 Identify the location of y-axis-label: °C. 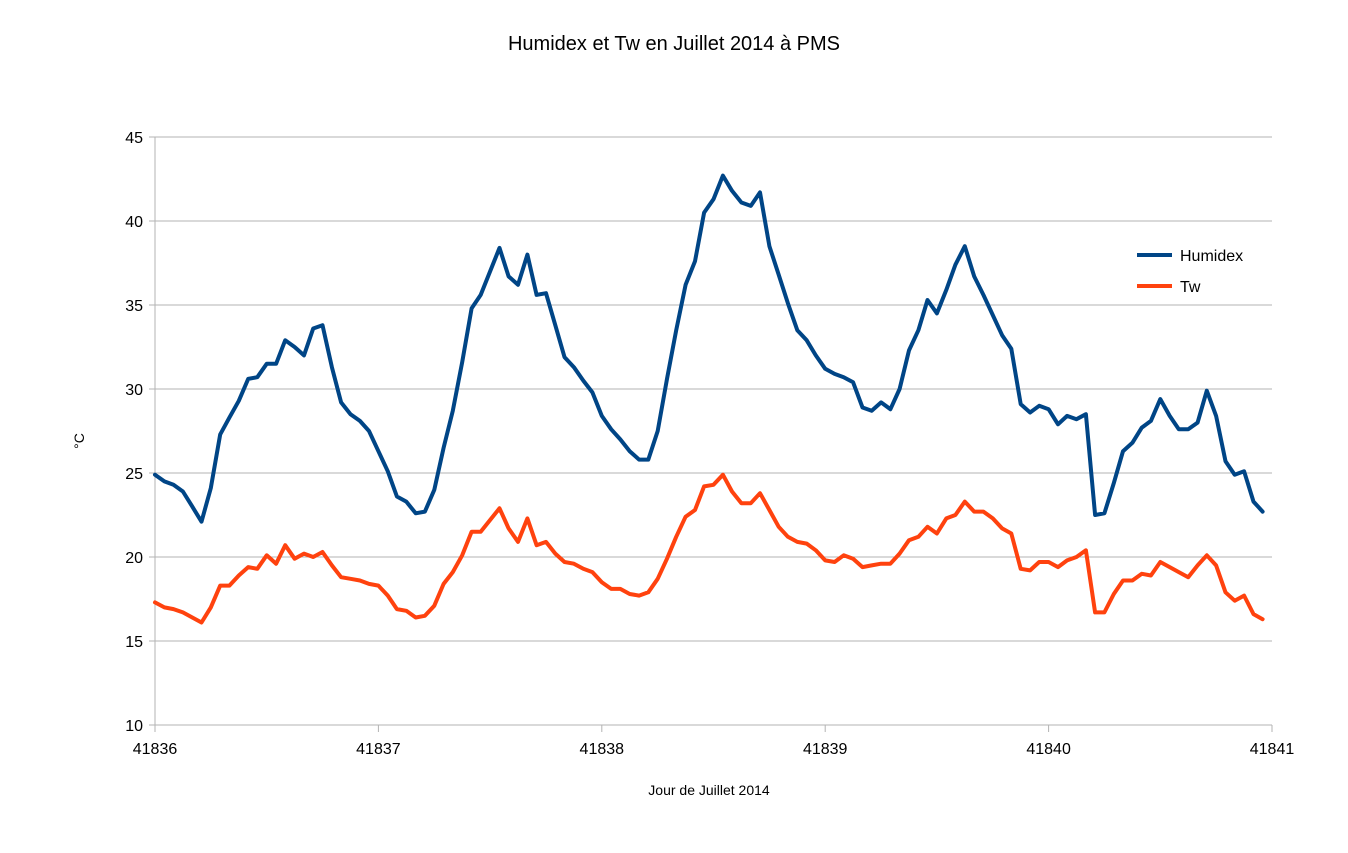
(79, 441).